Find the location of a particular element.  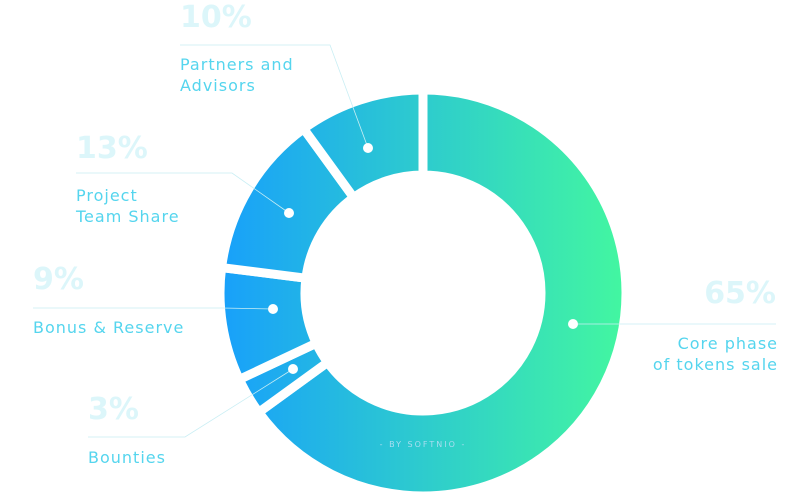

value-label: 13% is located at coordinates (112, 148).